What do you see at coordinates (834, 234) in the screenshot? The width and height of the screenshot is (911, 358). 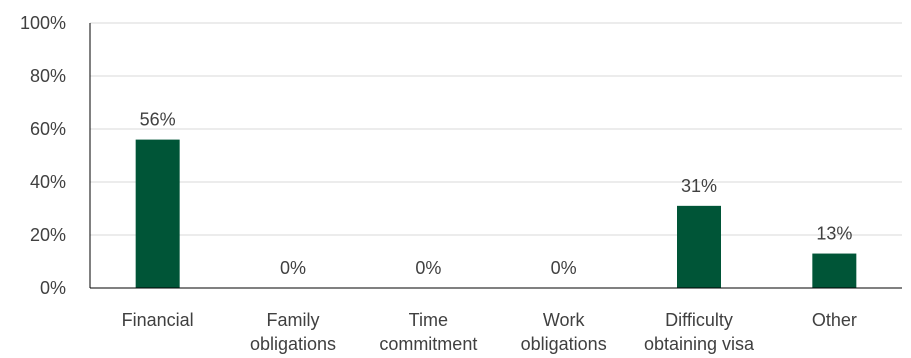 I see `data-label: 13%` at bounding box center [834, 234].